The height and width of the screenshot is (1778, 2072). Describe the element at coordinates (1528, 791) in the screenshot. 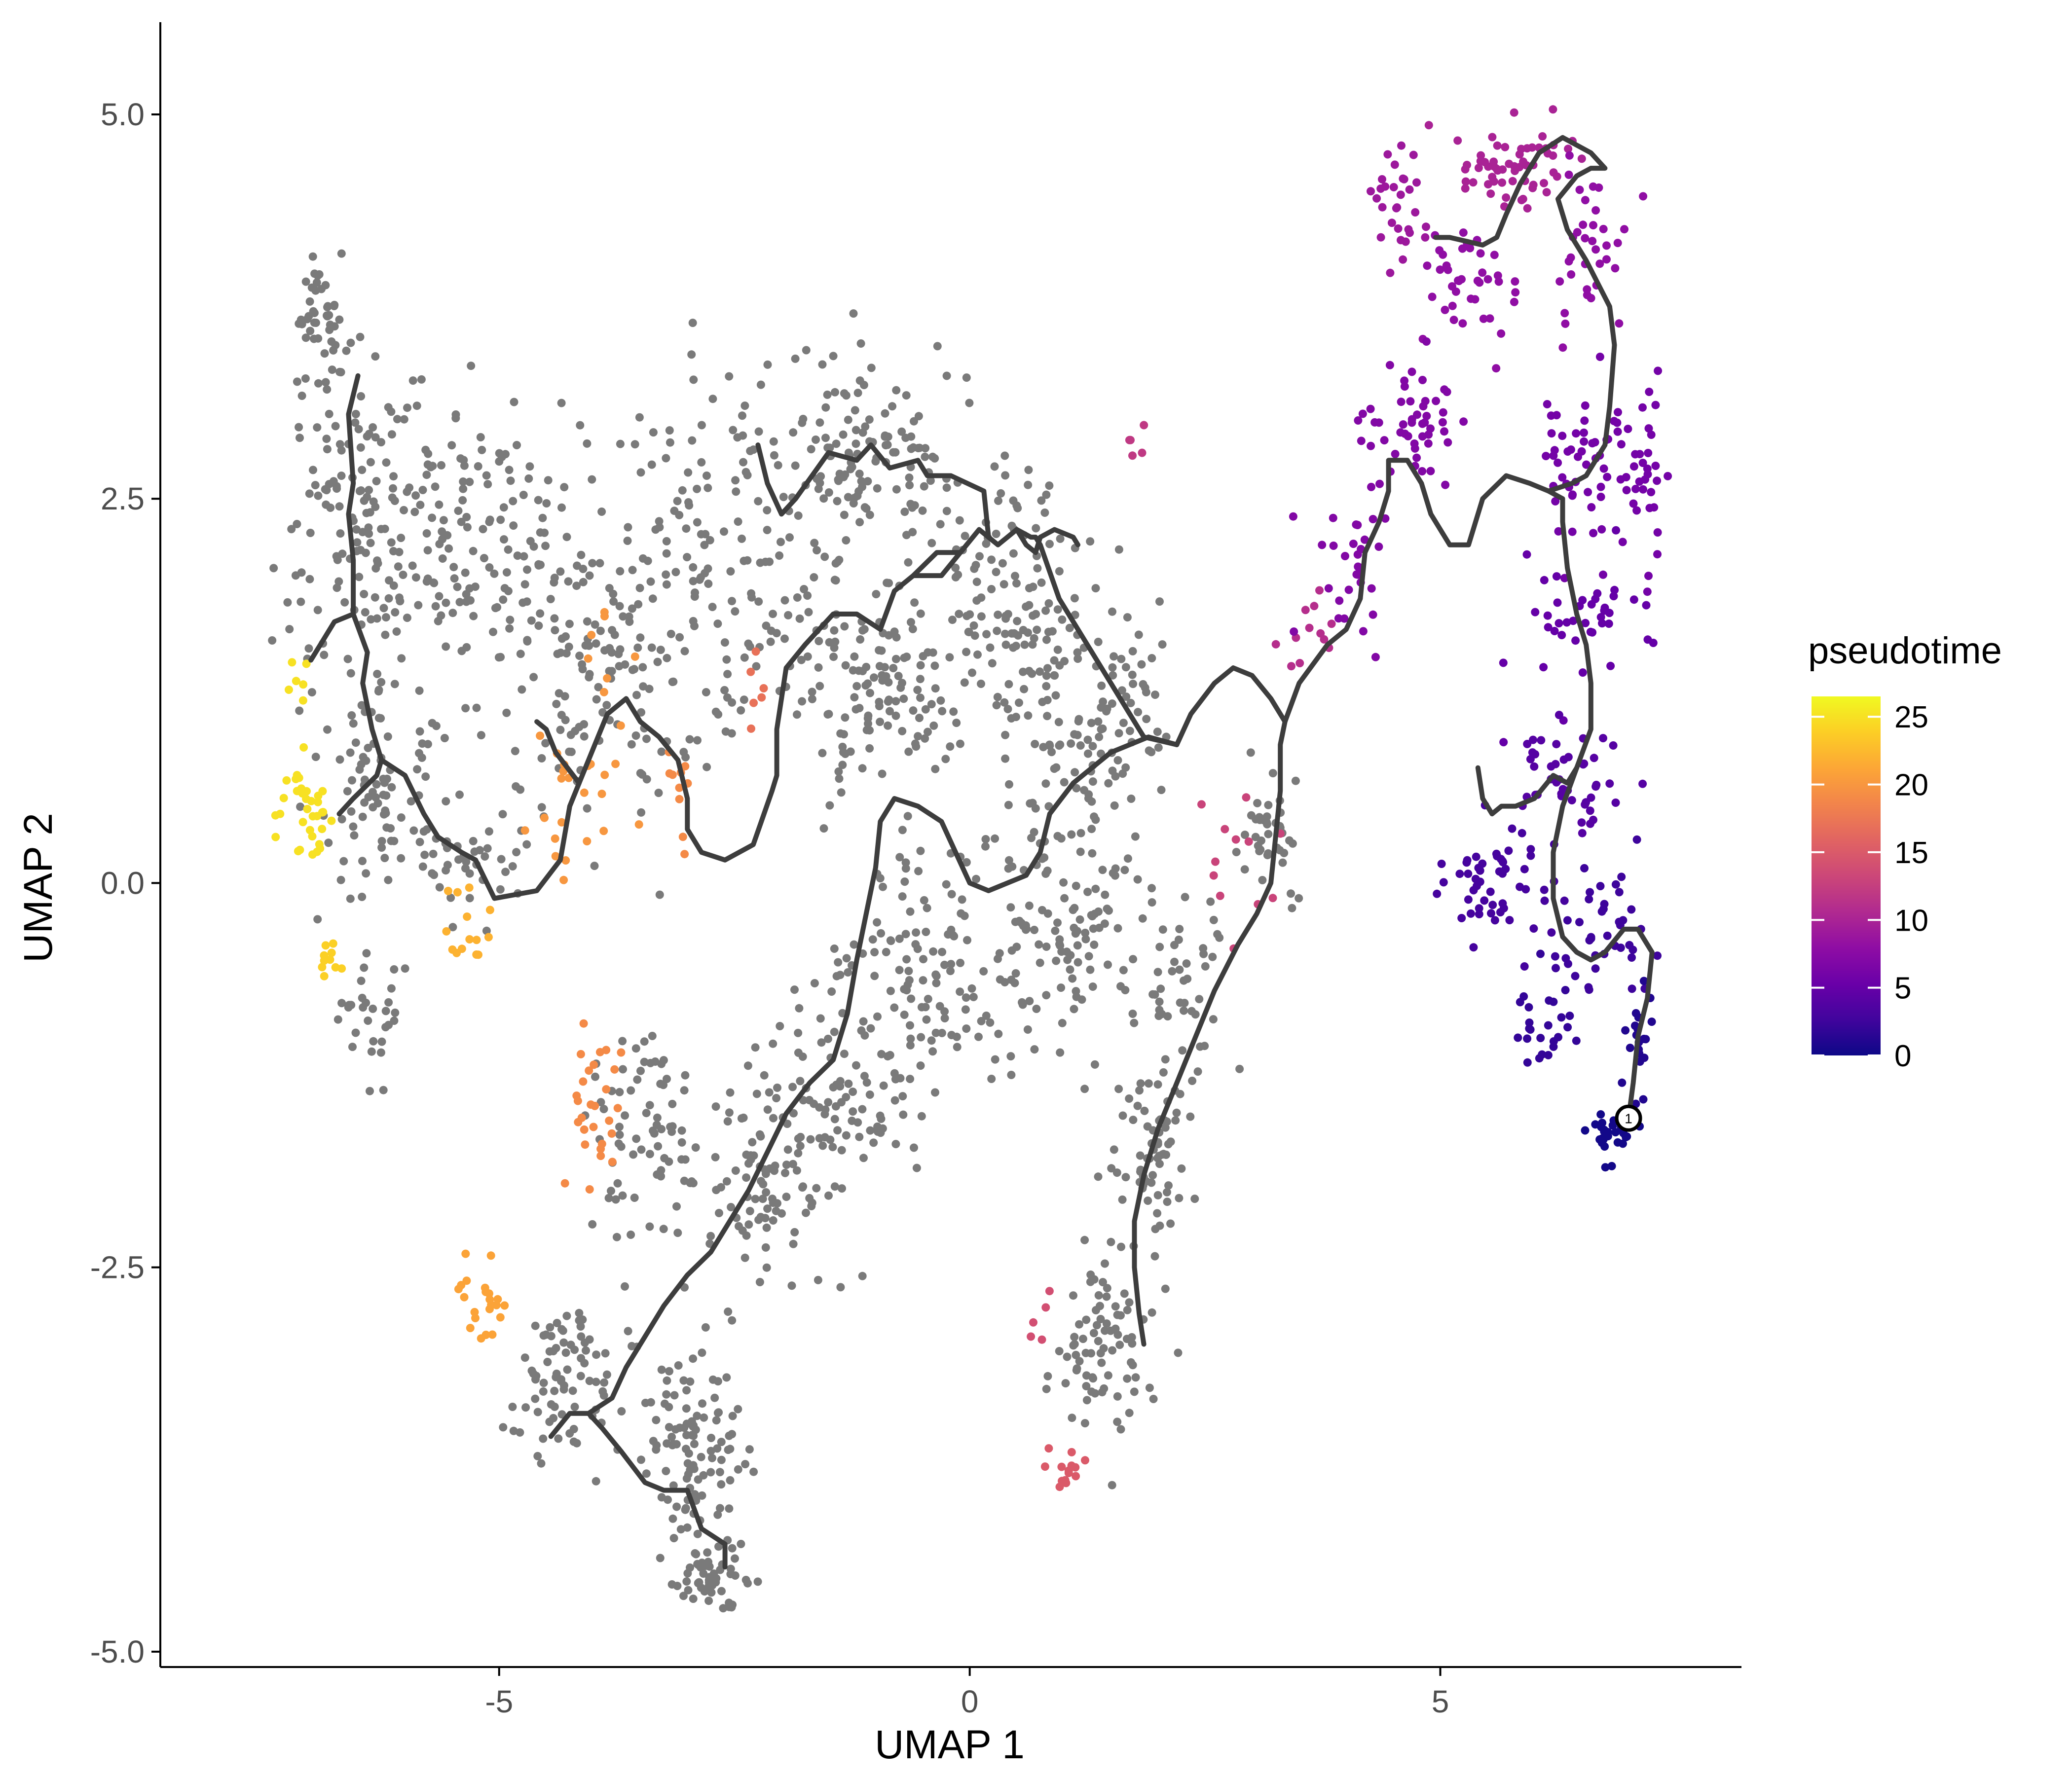

I see `trajectory-branch` at that location.